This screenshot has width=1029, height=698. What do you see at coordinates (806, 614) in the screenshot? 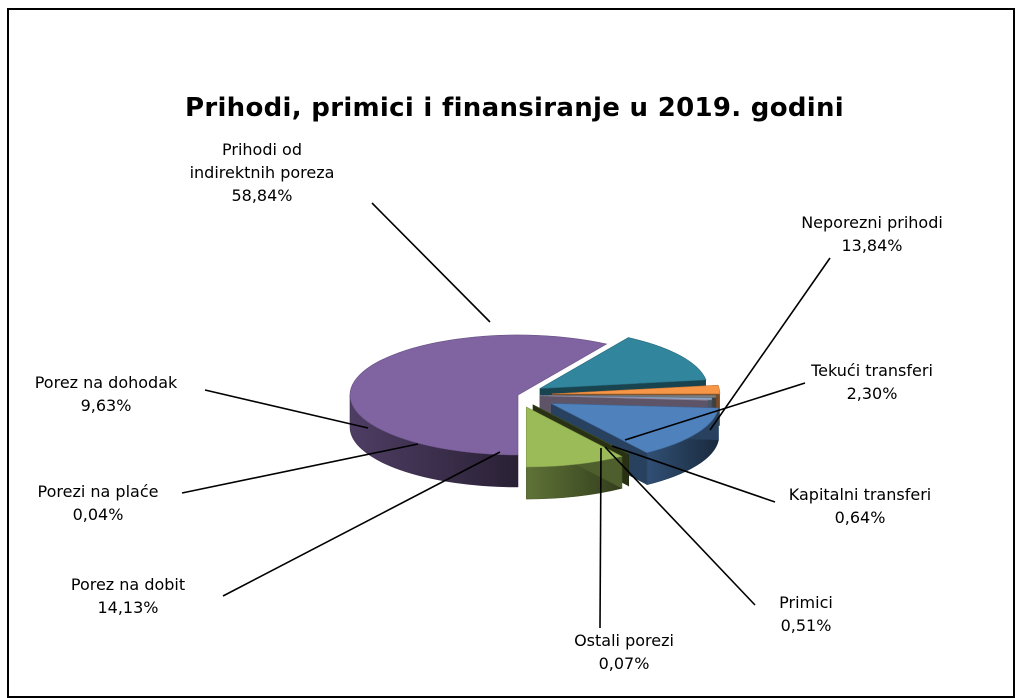
I see `data-label: Primici 0,51%` at bounding box center [806, 614].